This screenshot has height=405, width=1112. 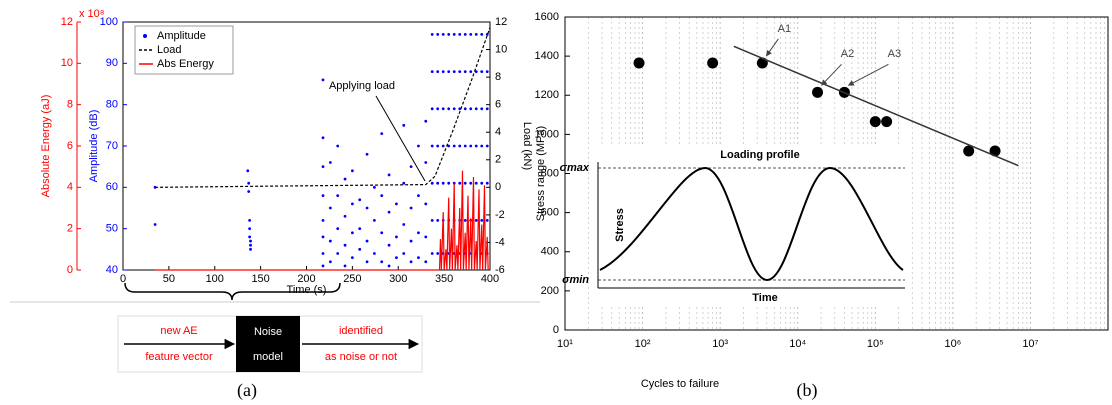 What do you see at coordinates (247, 390) in the screenshot?
I see `panel-label: (a)` at bounding box center [247, 390].